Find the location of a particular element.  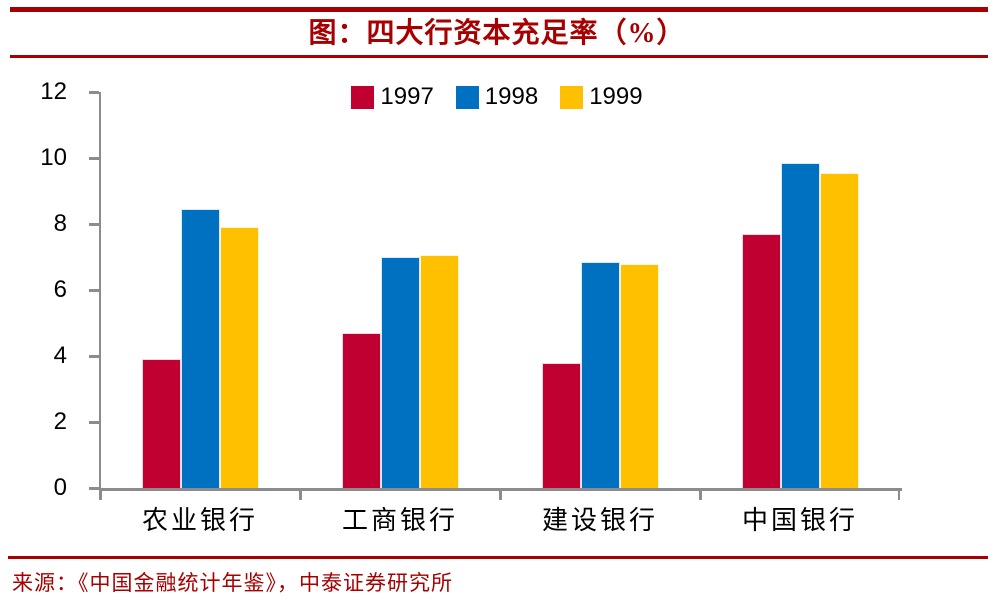

y-axis-tick-label: 4 is located at coordinates (60, 355).